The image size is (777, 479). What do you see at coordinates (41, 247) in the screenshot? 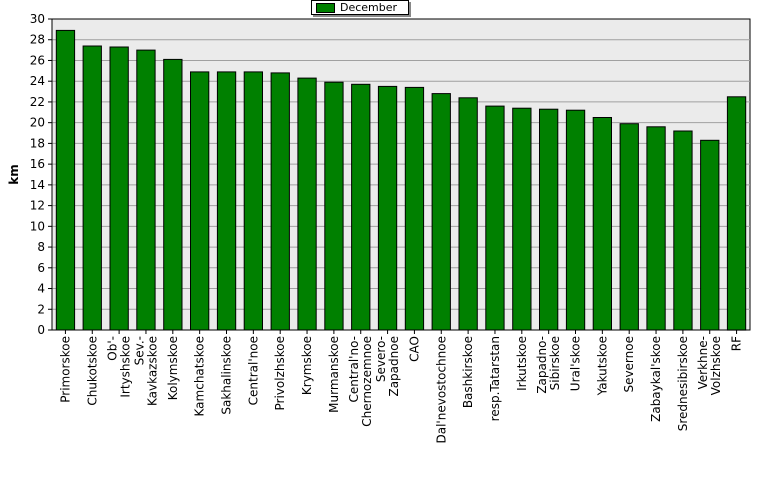
I see `y-tick-label: 8` at bounding box center [41, 247].